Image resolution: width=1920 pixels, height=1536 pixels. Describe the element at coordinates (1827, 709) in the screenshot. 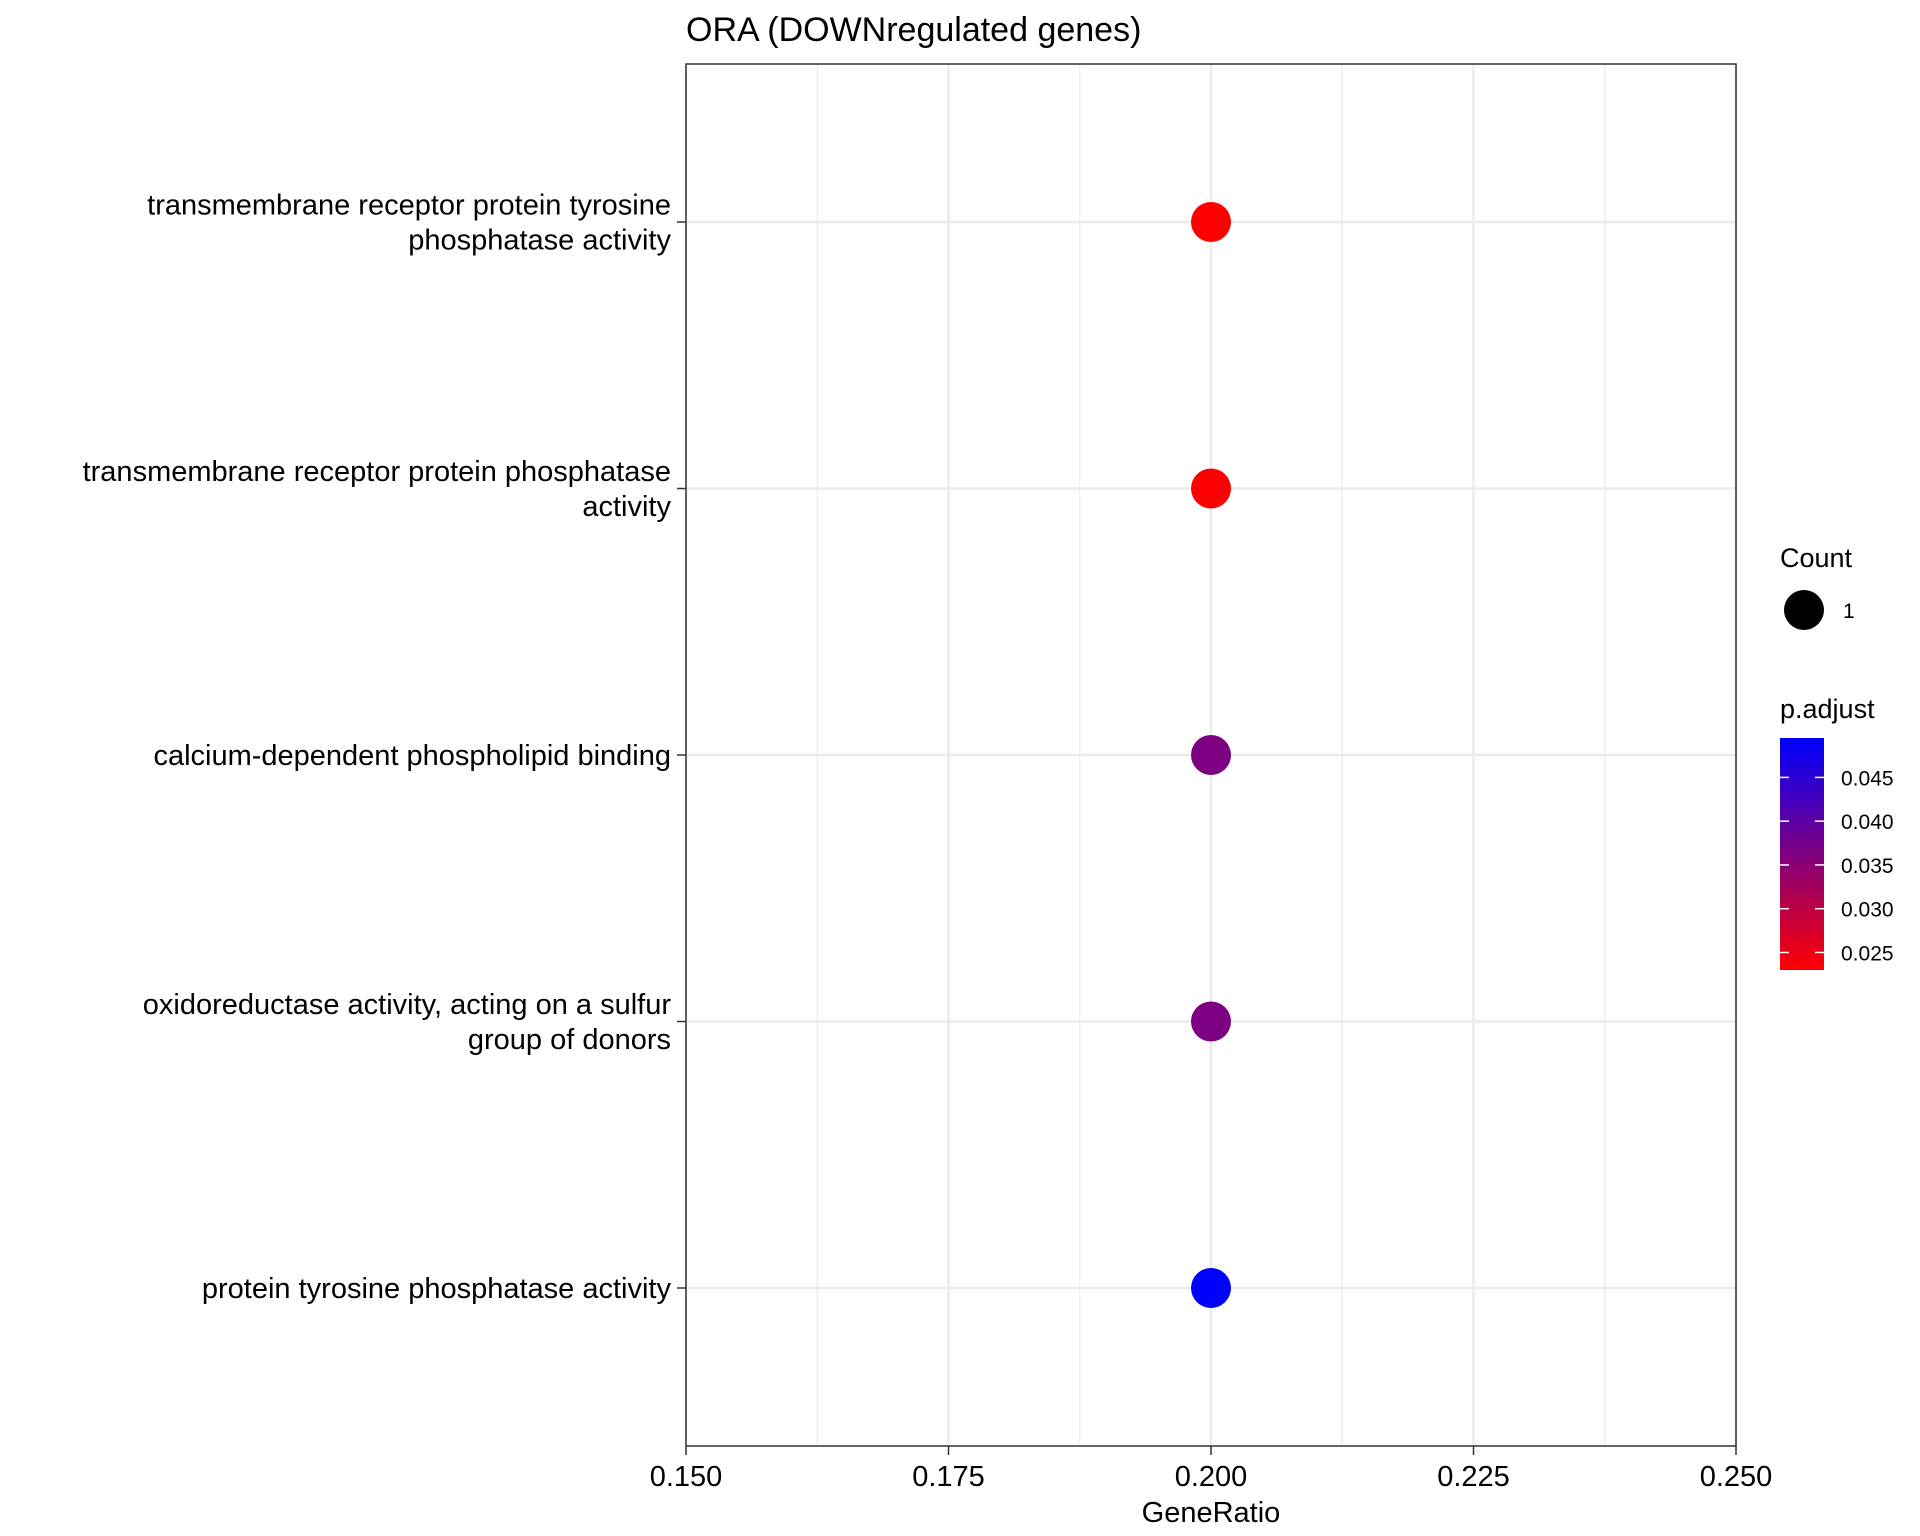

I see `p-adjust-legend-title: p.adjust` at that location.